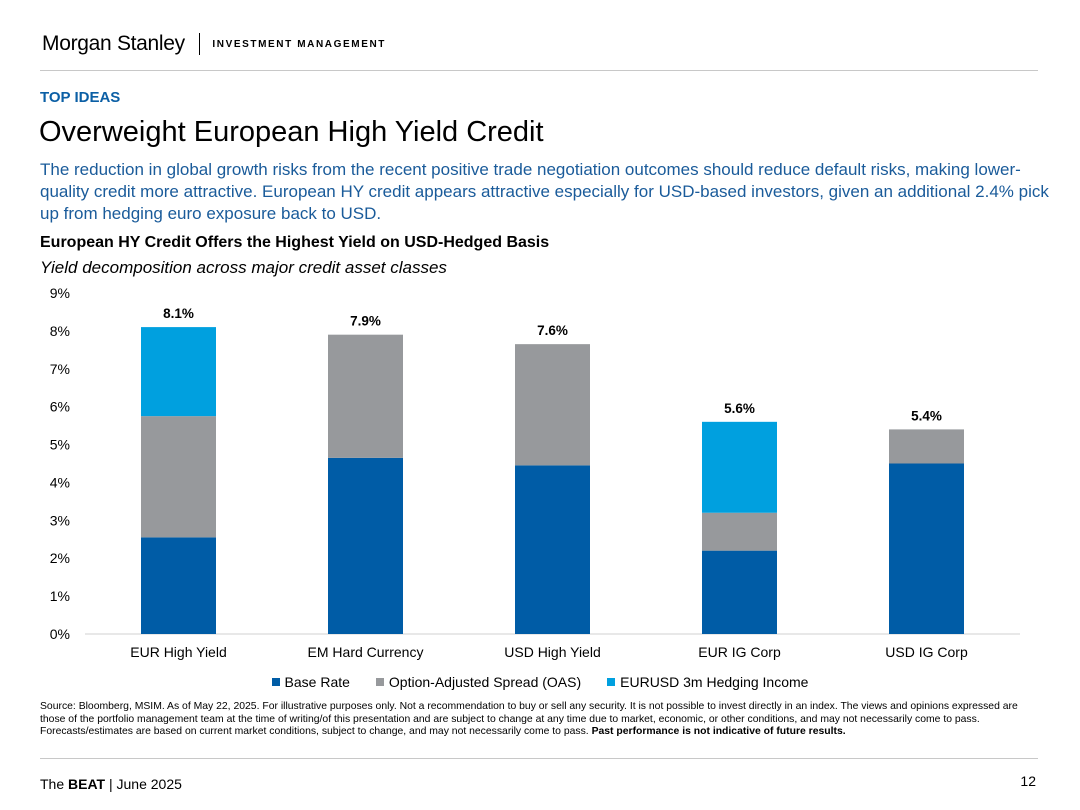 The width and height of the screenshot is (1080, 810). I want to click on x-category-label: EUR IG Corp, so click(739, 652).